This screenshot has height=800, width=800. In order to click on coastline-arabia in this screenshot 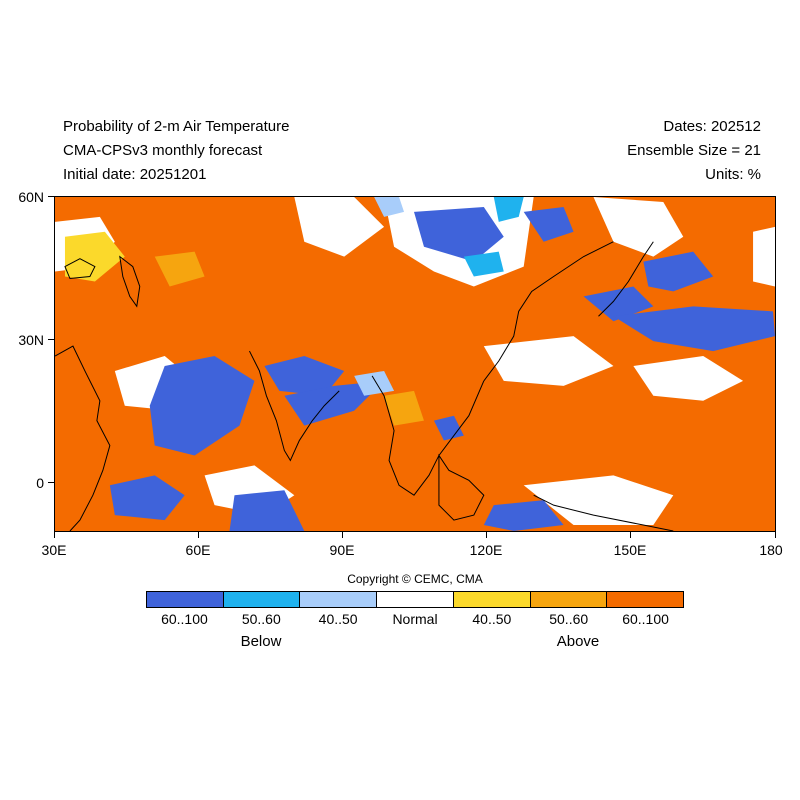, I will do `click(83, 438)`.